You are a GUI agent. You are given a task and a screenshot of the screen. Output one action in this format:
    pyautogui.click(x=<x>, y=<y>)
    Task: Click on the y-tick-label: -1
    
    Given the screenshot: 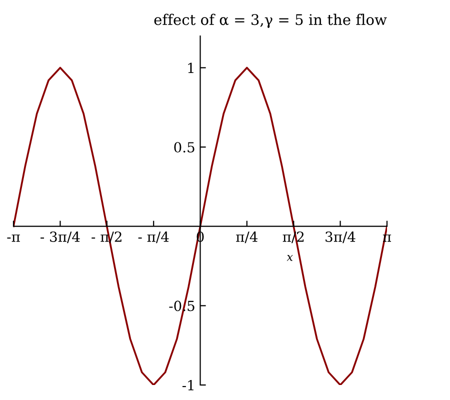 What is the action you would take?
    pyautogui.click(x=188, y=385)
    